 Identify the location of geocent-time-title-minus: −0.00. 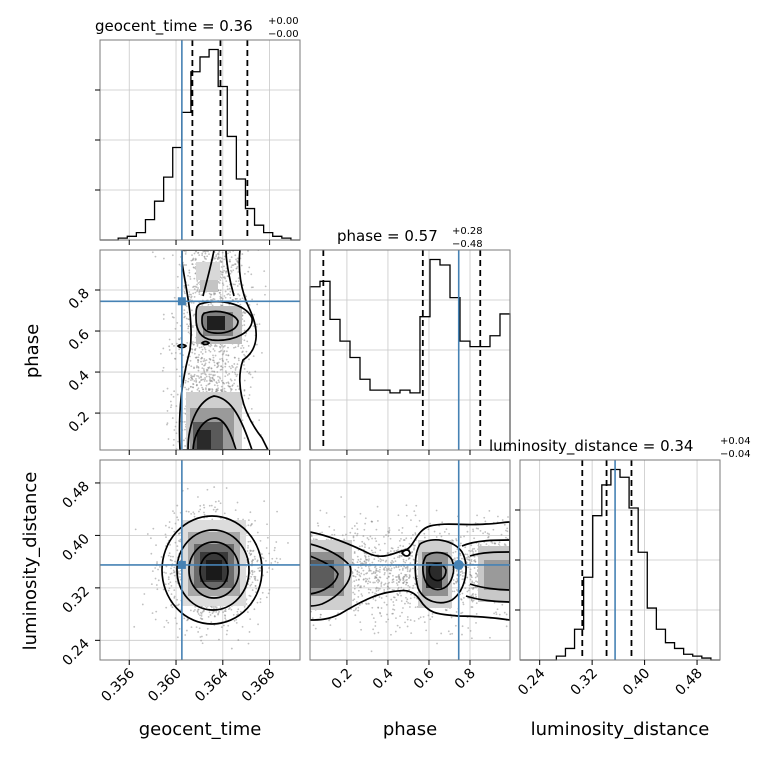
(283, 34).